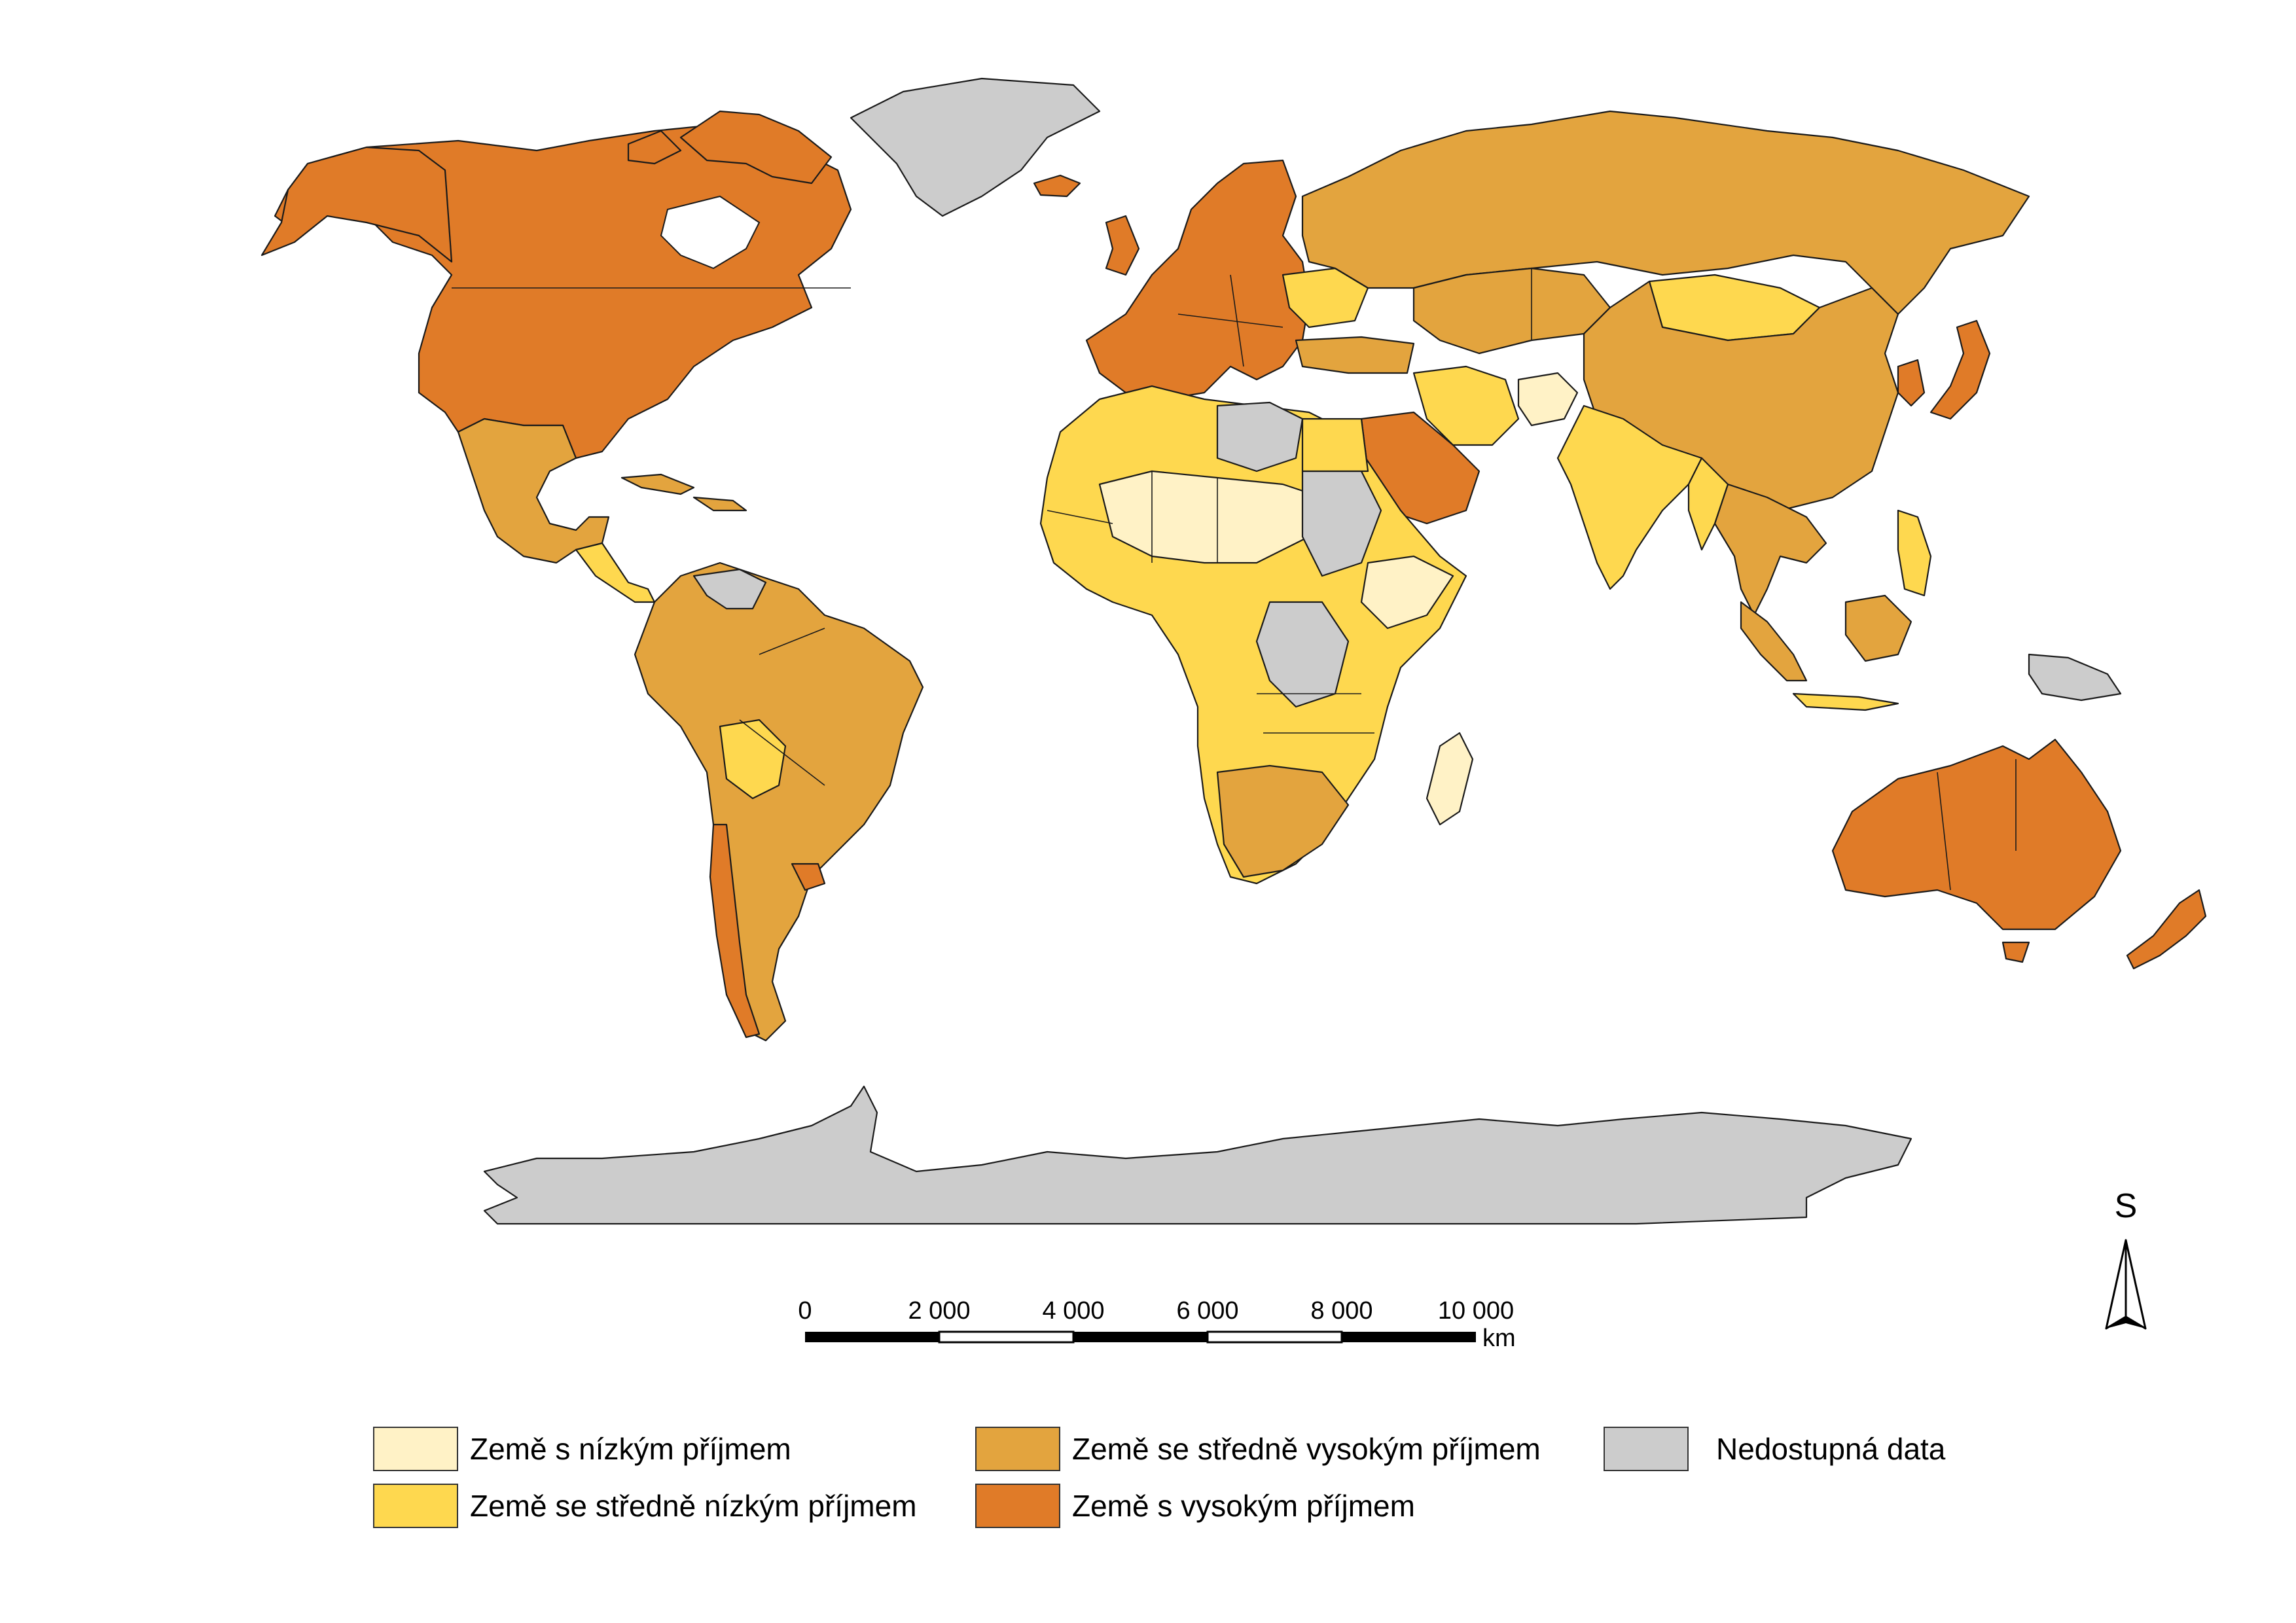 The height and width of the screenshot is (1623, 2296). I want to click on region-japan, so click(1960, 369).